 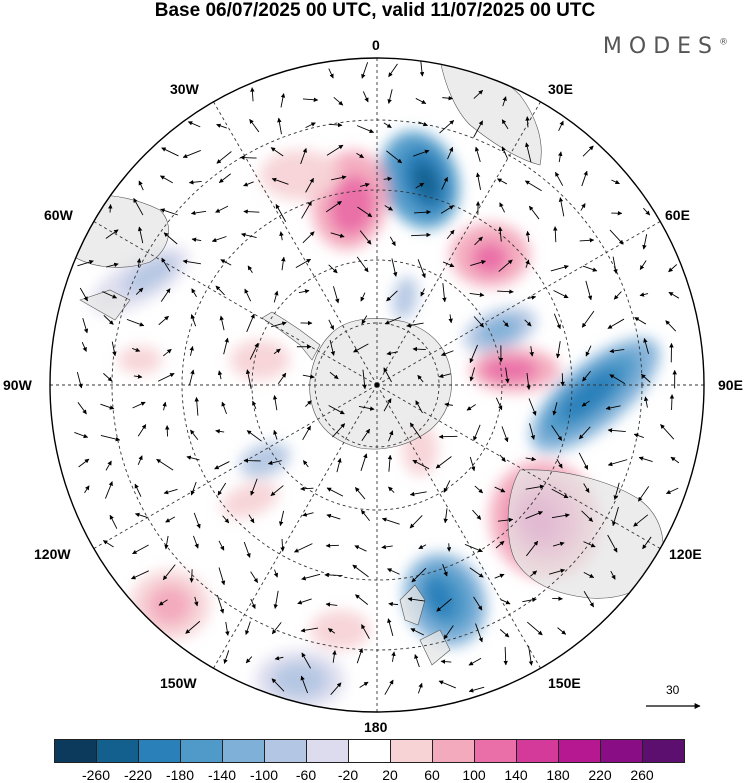 I want to click on colorbar-tick-label: 60, so click(x=432, y=775).